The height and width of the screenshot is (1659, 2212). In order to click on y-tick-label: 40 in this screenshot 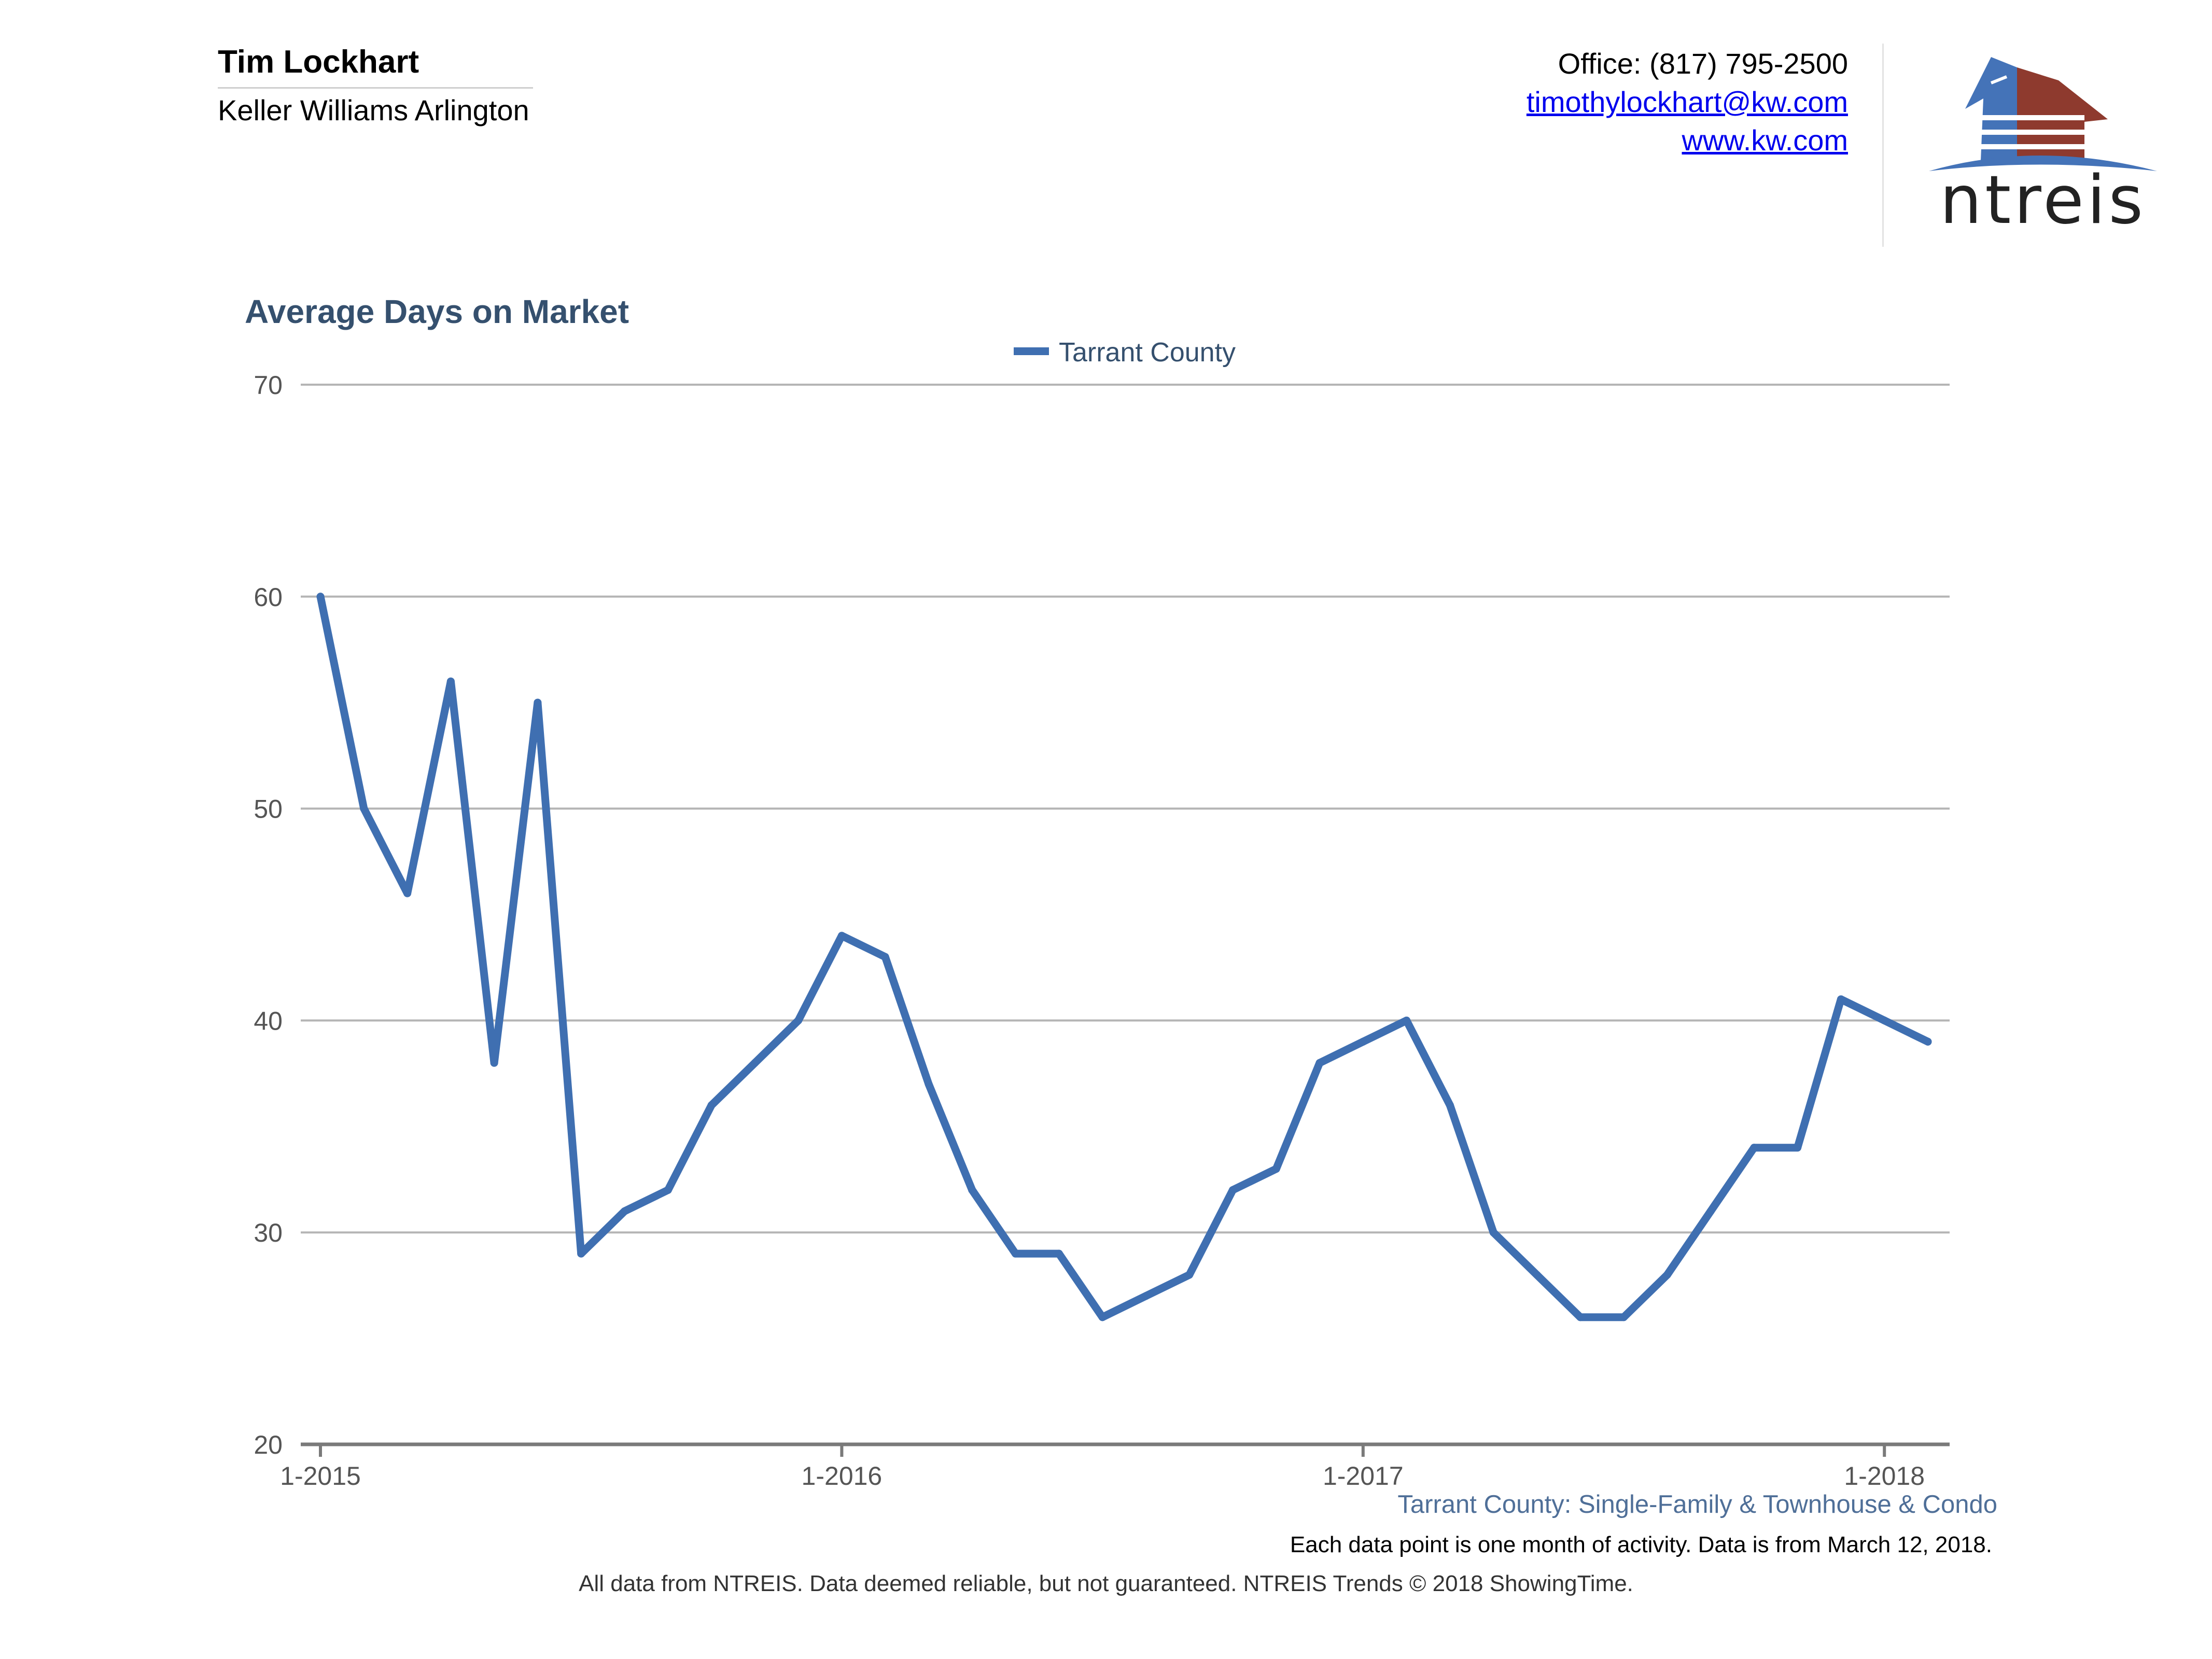, I will do `click(268, 1020)`.